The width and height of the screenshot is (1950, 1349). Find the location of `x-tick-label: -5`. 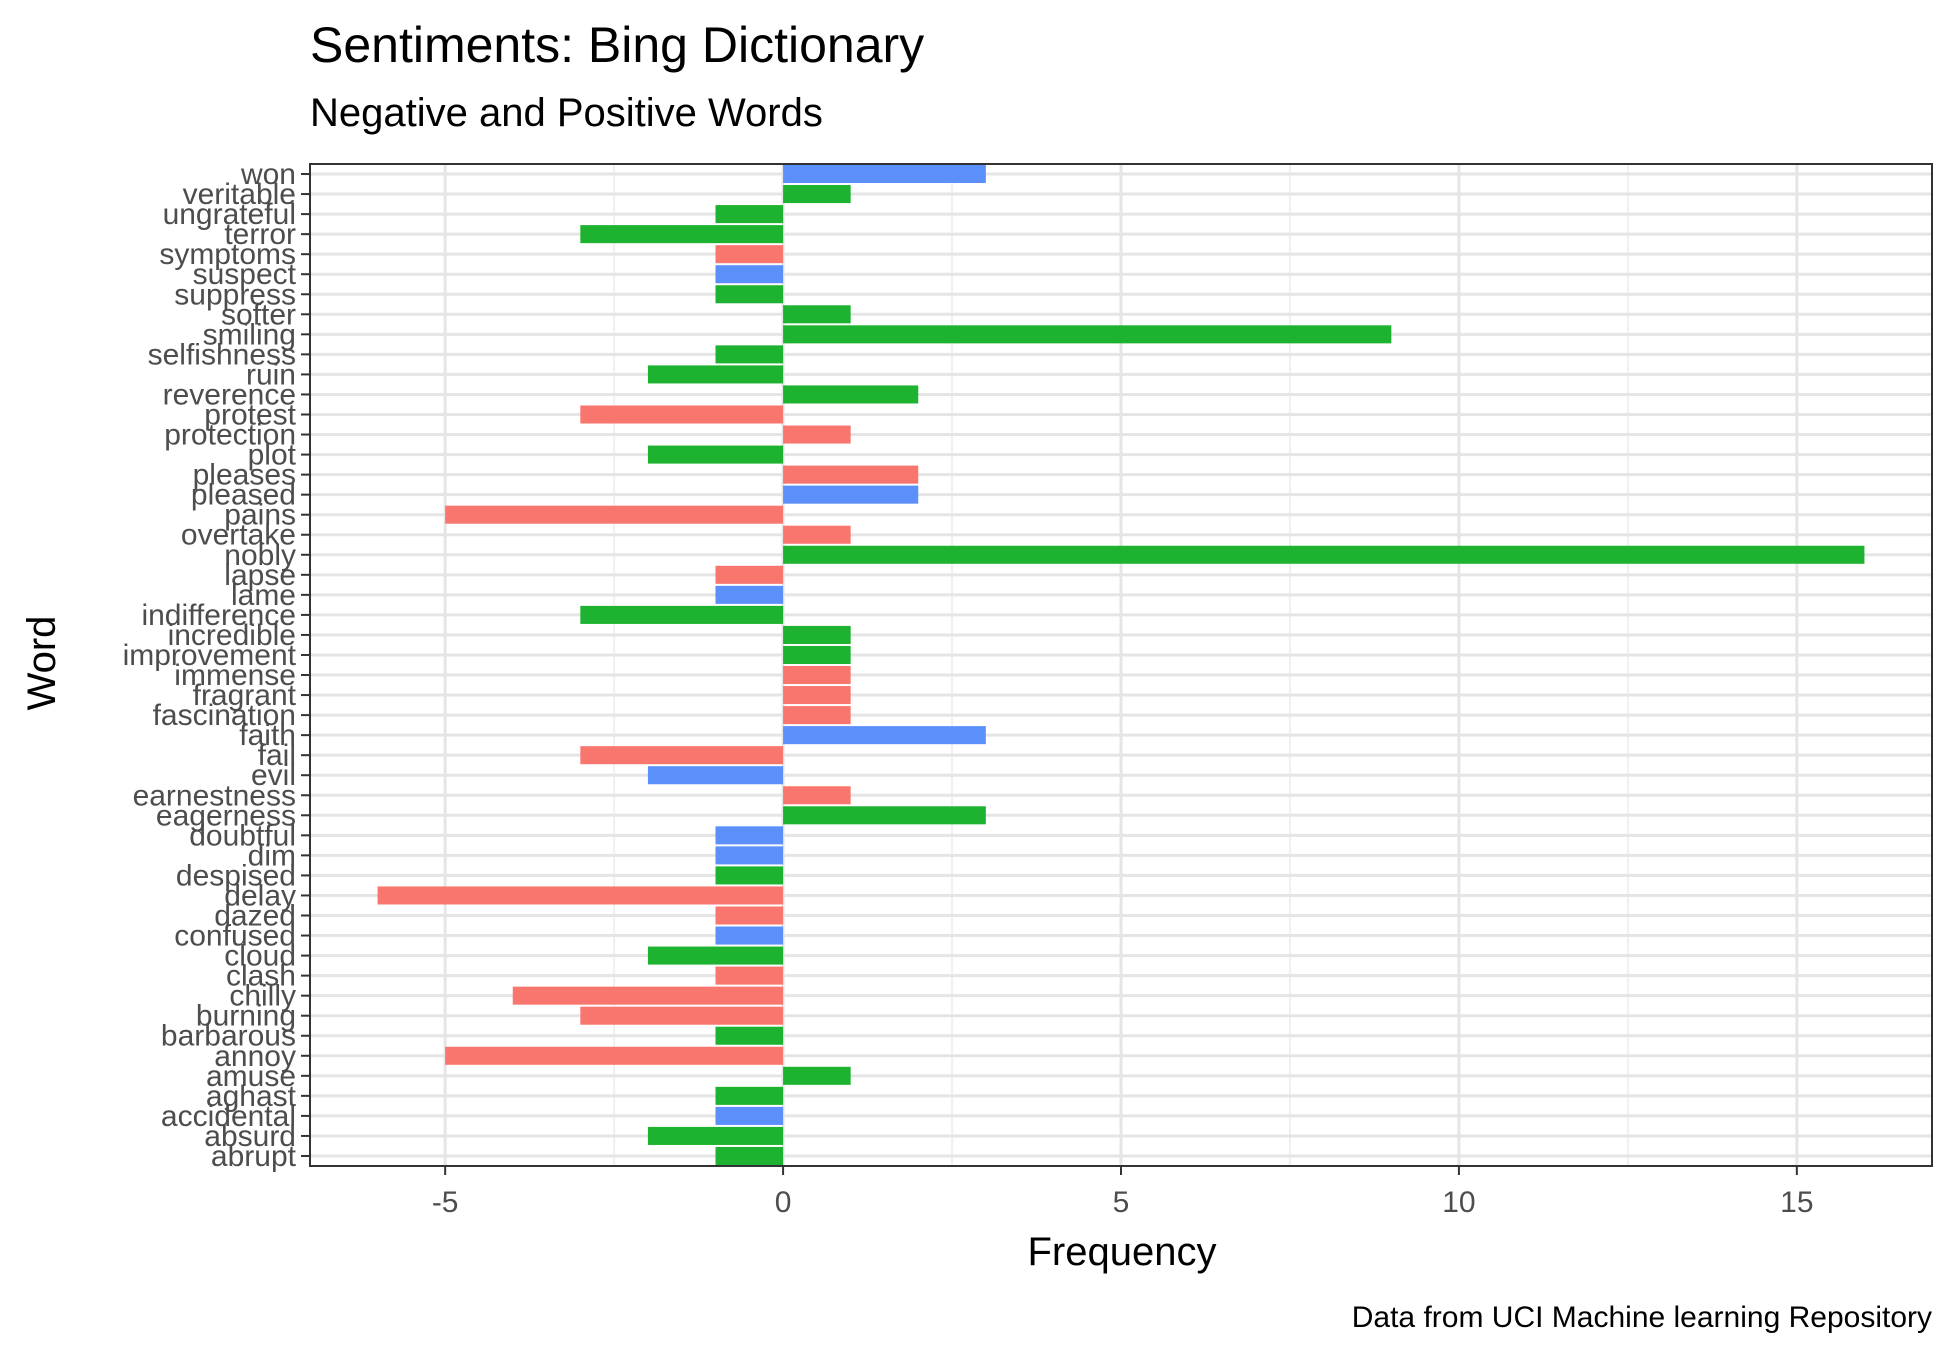

x-tick-label: -5 is located at coordinates (445, 1202).